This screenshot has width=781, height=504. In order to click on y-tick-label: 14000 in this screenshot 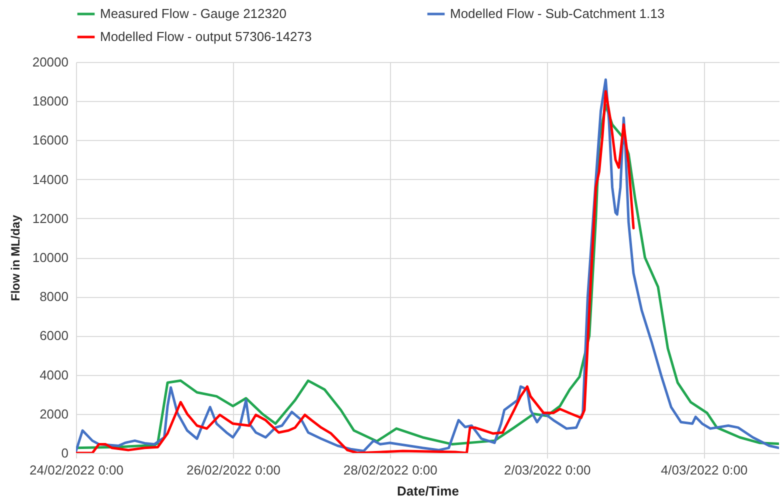, I will do `click(50, 179)`.